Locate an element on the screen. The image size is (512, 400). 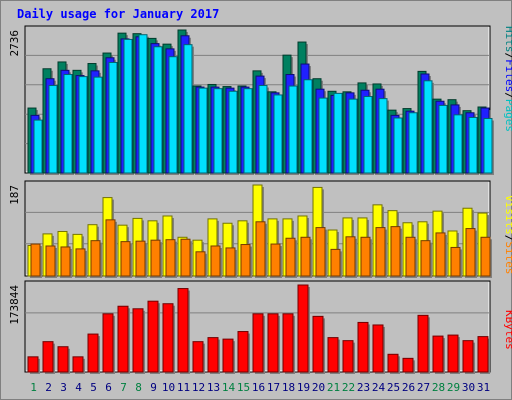
legend-item-sites: Sites is located at coordinates (507, 257).